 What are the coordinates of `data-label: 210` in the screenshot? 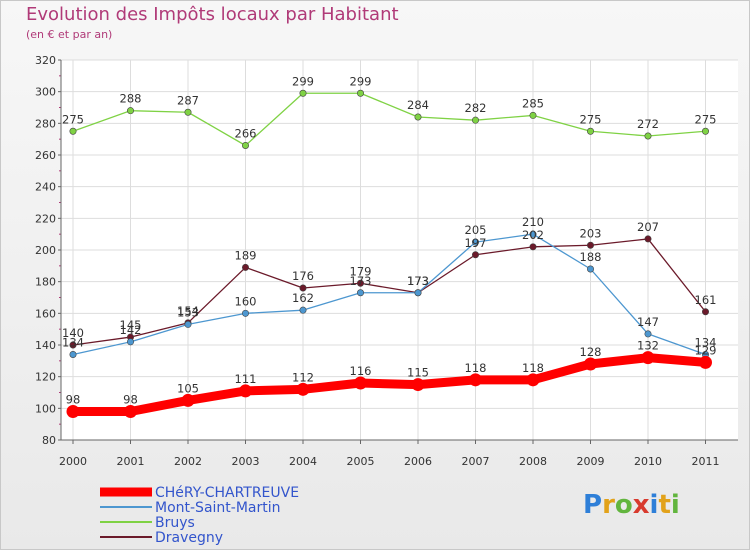 It's located at (533, 222).